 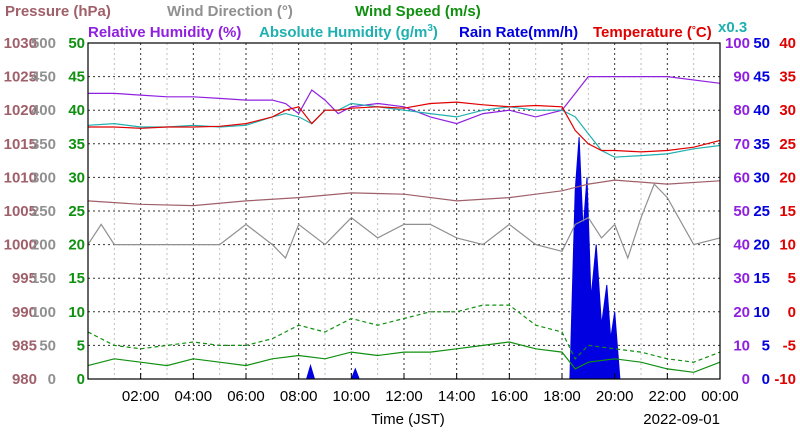 What do you see at coordinates (246, 396) in the screenshot?
I see `x-tick-label: 06:00` at bounding box center [246, 396].